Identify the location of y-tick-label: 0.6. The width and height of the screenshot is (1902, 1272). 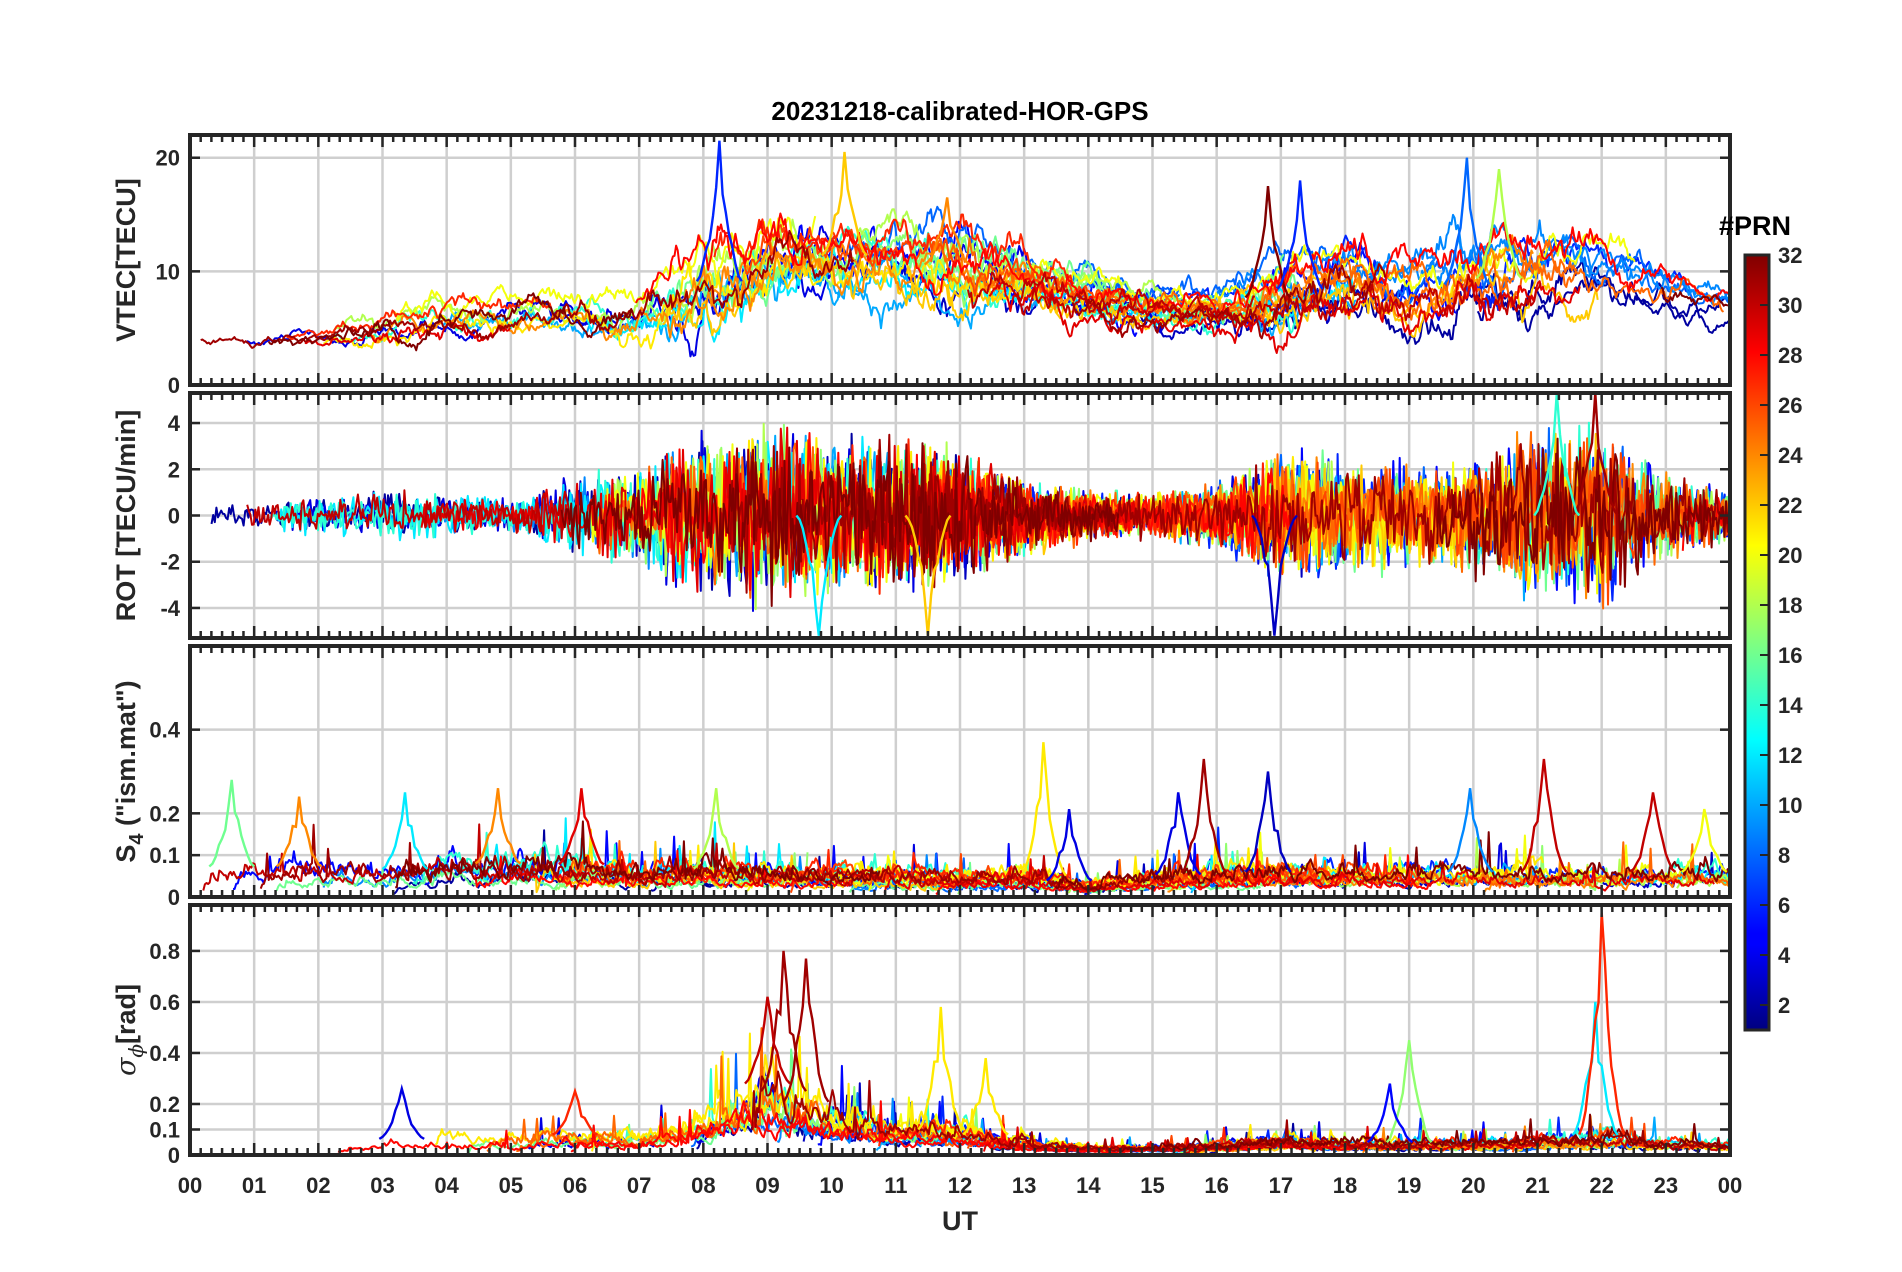
(164, 1002).